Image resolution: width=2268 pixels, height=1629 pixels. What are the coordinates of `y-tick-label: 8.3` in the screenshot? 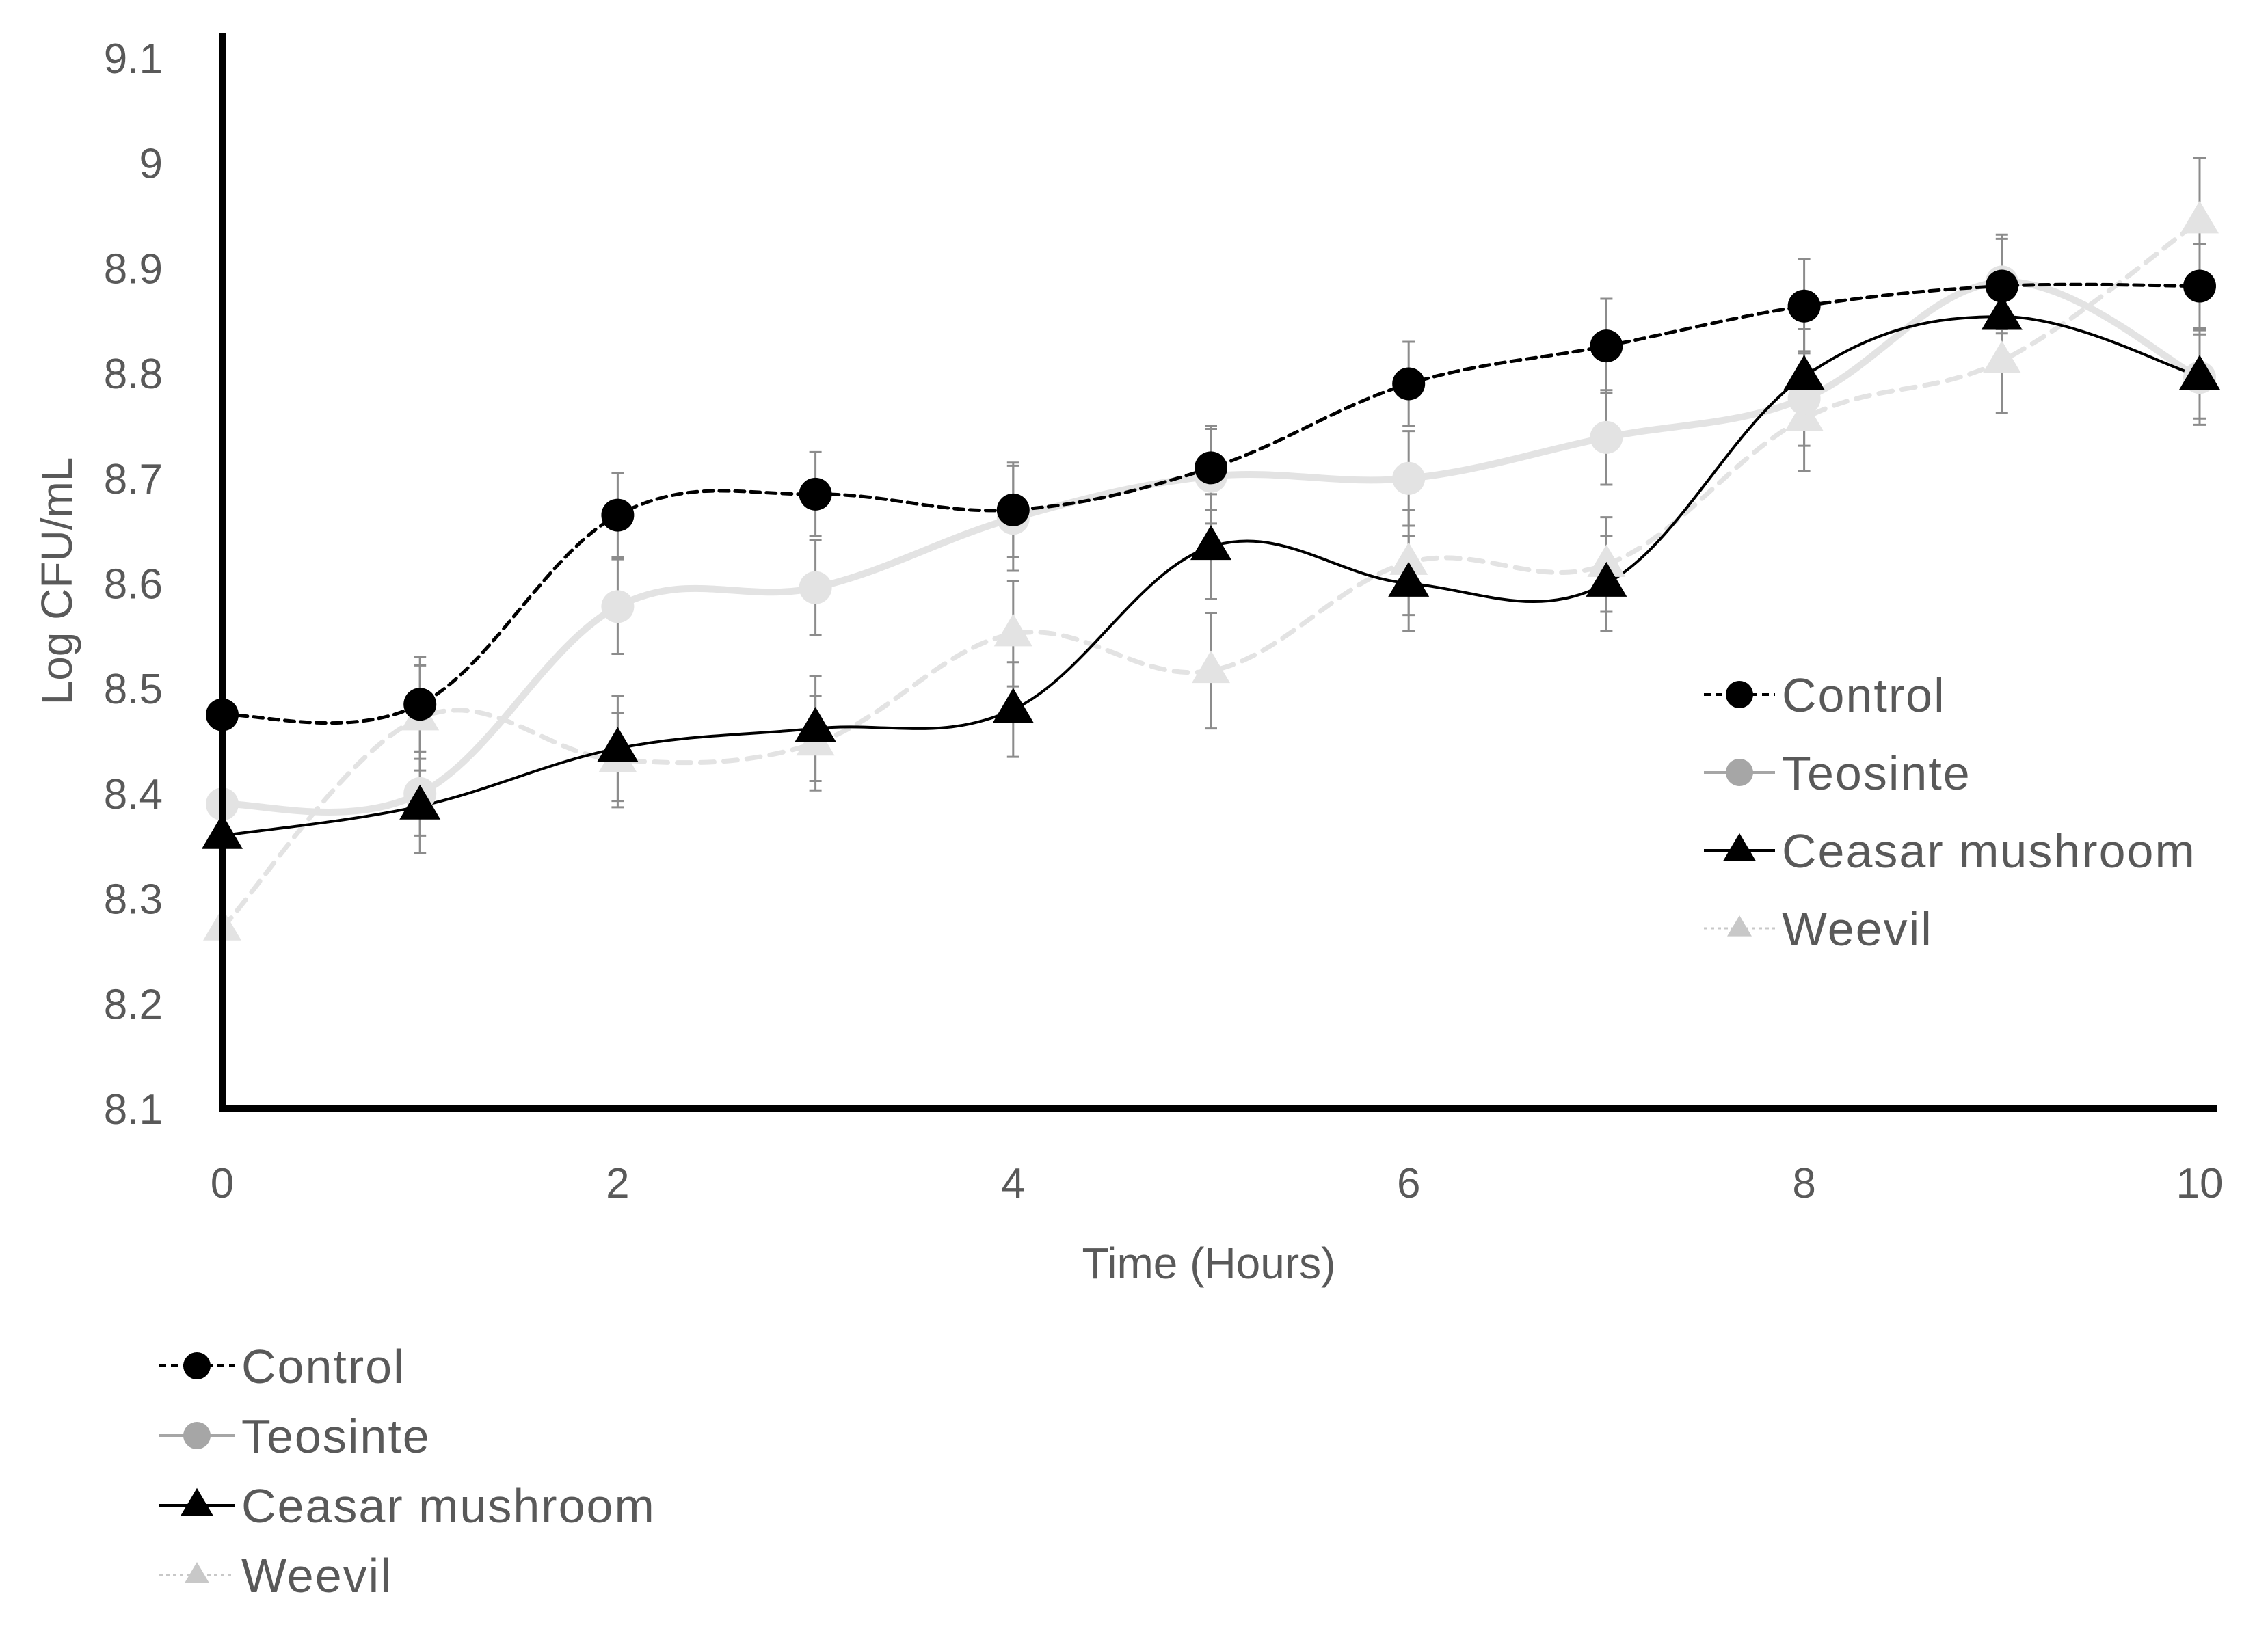 It's located at (133, 900).